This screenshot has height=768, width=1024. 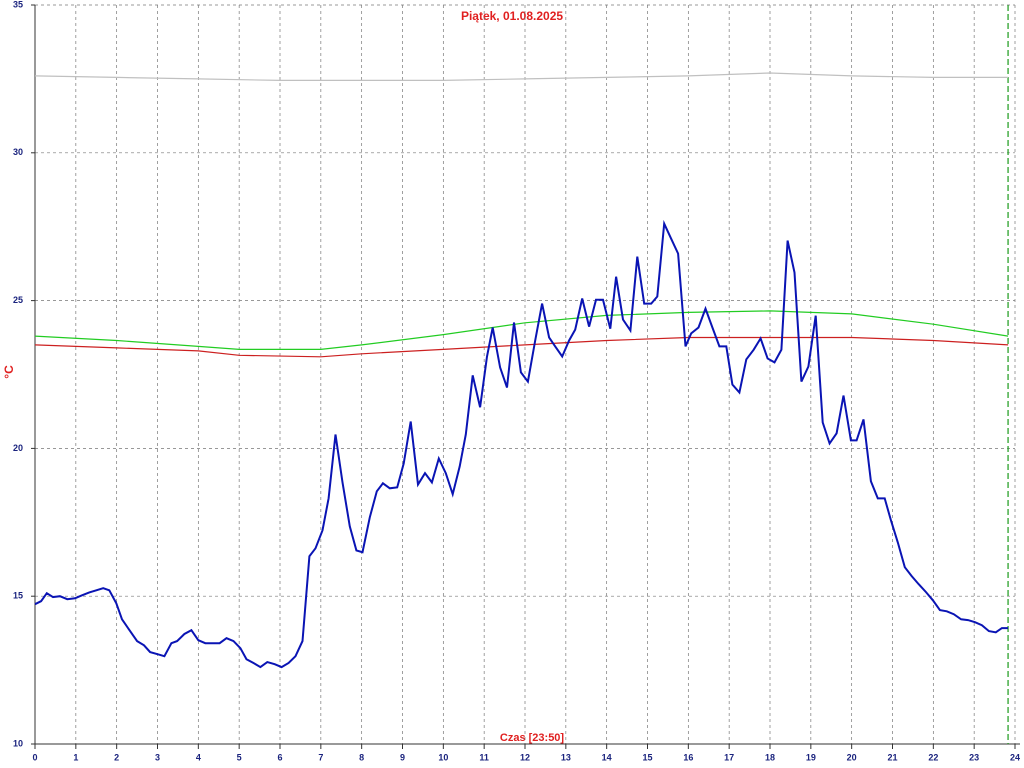 What do you see at coordinates (18, 448) in the screenshot?
I see `y-tick-label: 20` at bounding box center [18, 448].